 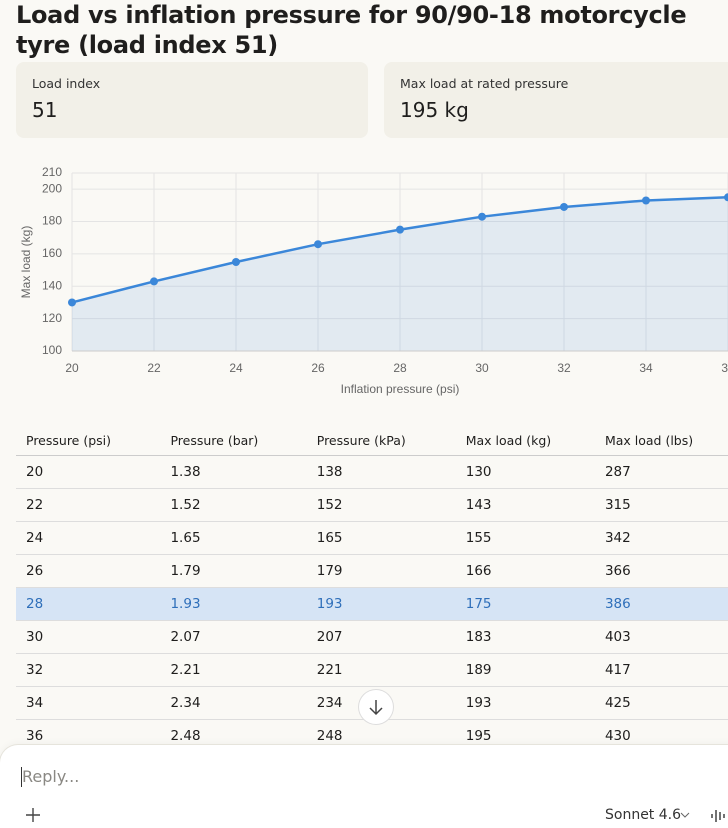 What do you see at coordinates (66, 83) in the screenshot?
I see `card-label: Load index` at bounding box center [66, 83].